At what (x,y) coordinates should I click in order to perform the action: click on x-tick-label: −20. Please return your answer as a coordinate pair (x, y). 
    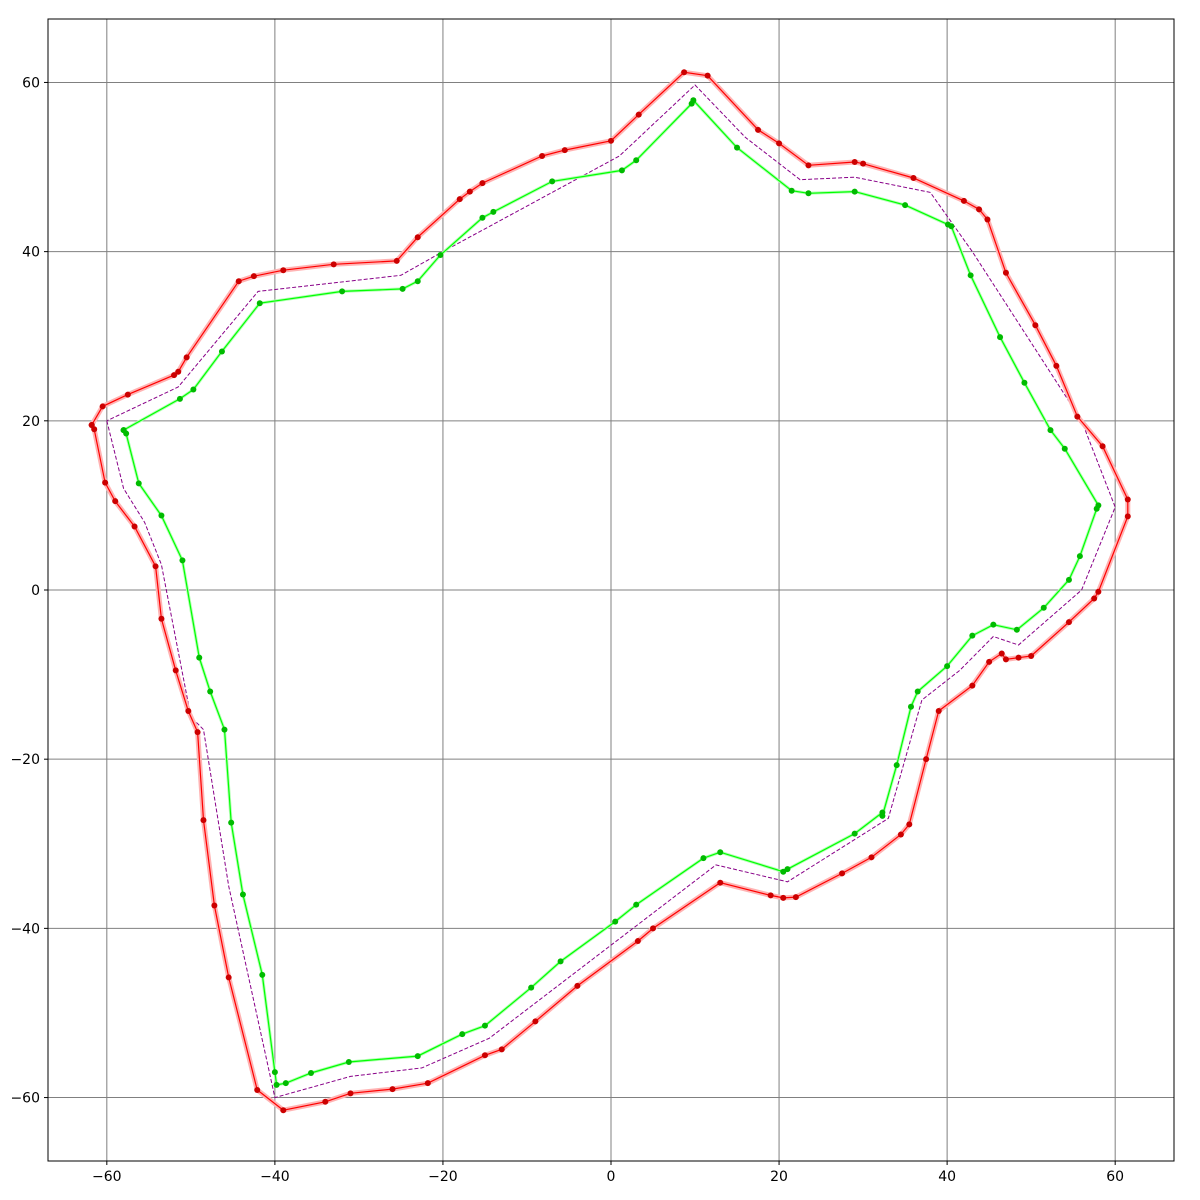
    Looking at the image, I should click on (443, 1177).